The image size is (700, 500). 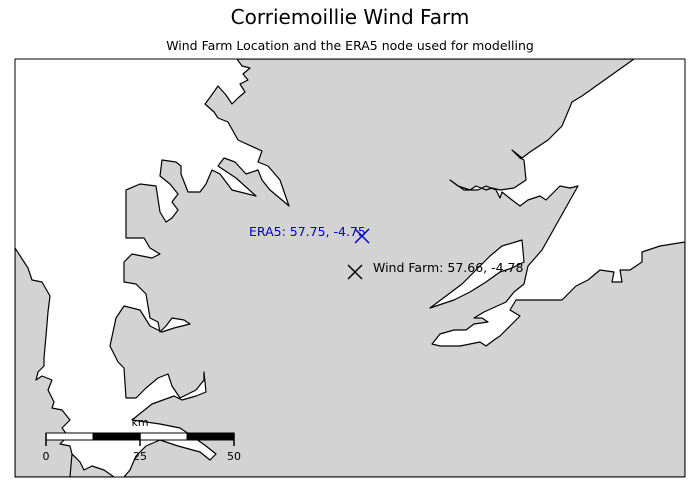 I want to click on scale-label-25: 25, so click(x=140, y=456).